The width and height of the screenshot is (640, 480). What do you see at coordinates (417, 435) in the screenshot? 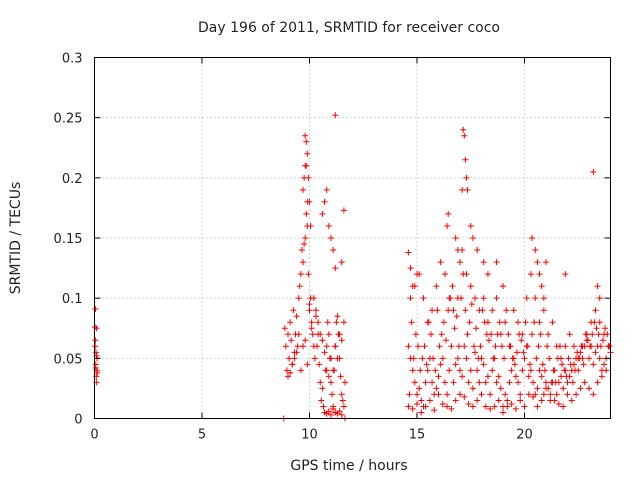
I see `x-tick-label: 15` at bounding box center [417, 435].